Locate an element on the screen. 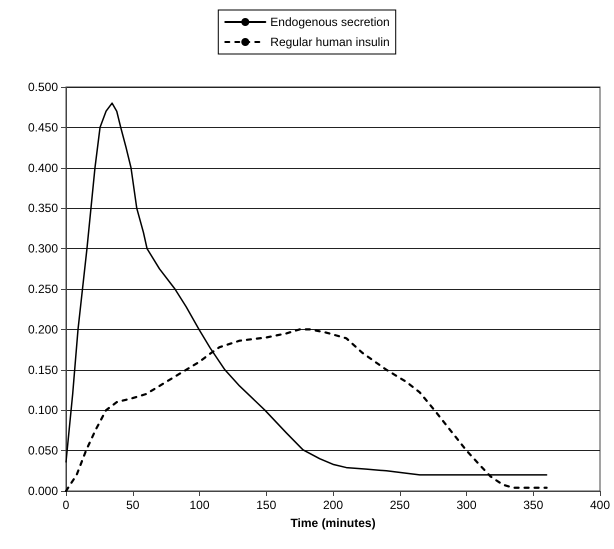  legend-label: Regular human insulin is located at coordinates (330, 42).